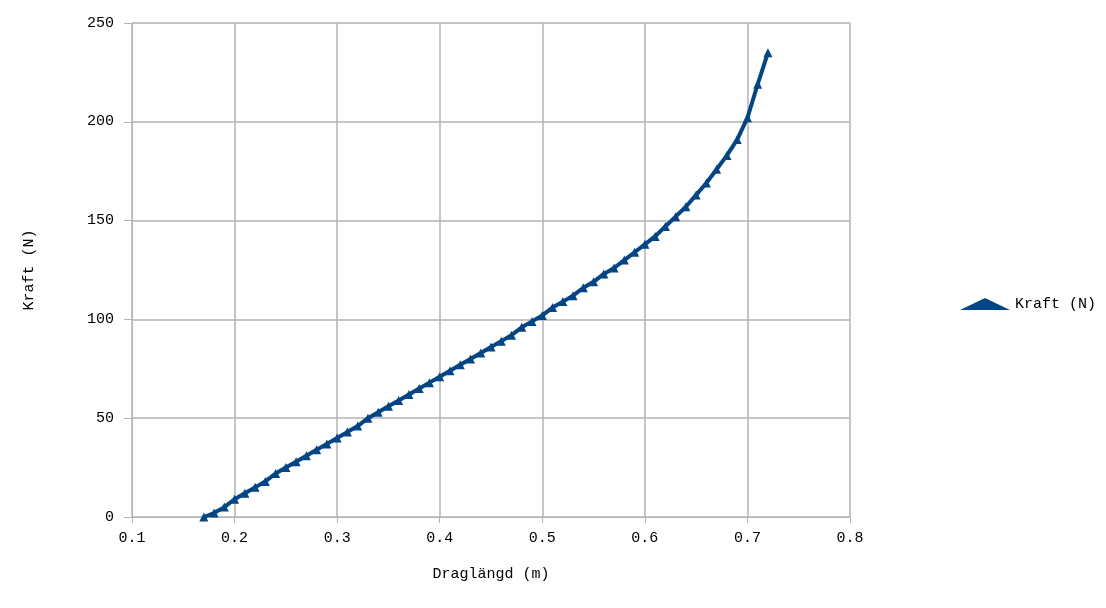  What do you see at coordinates (1055, 304) in the screenshot?
I see `legend-label: Kraft (N)` at bounding box center [1055, 304].